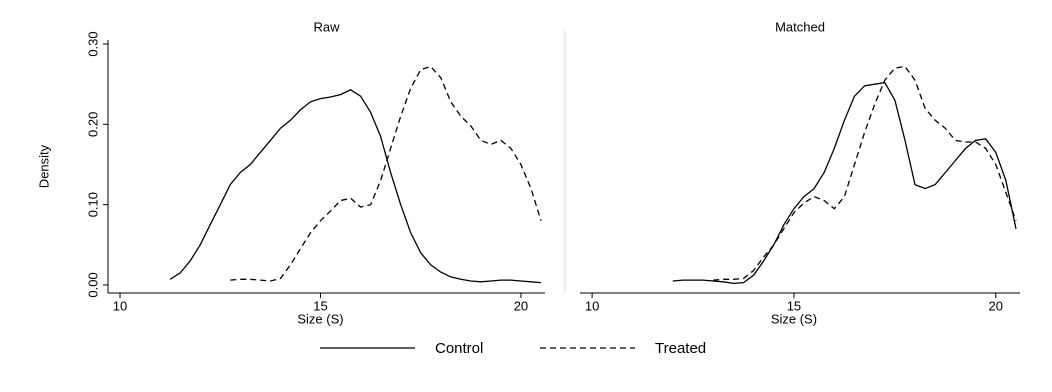  What do you see at coordinates (92, 124) in the screenshot?
I see `y-tick-label: 0.20` at bounding box center [92, 124].